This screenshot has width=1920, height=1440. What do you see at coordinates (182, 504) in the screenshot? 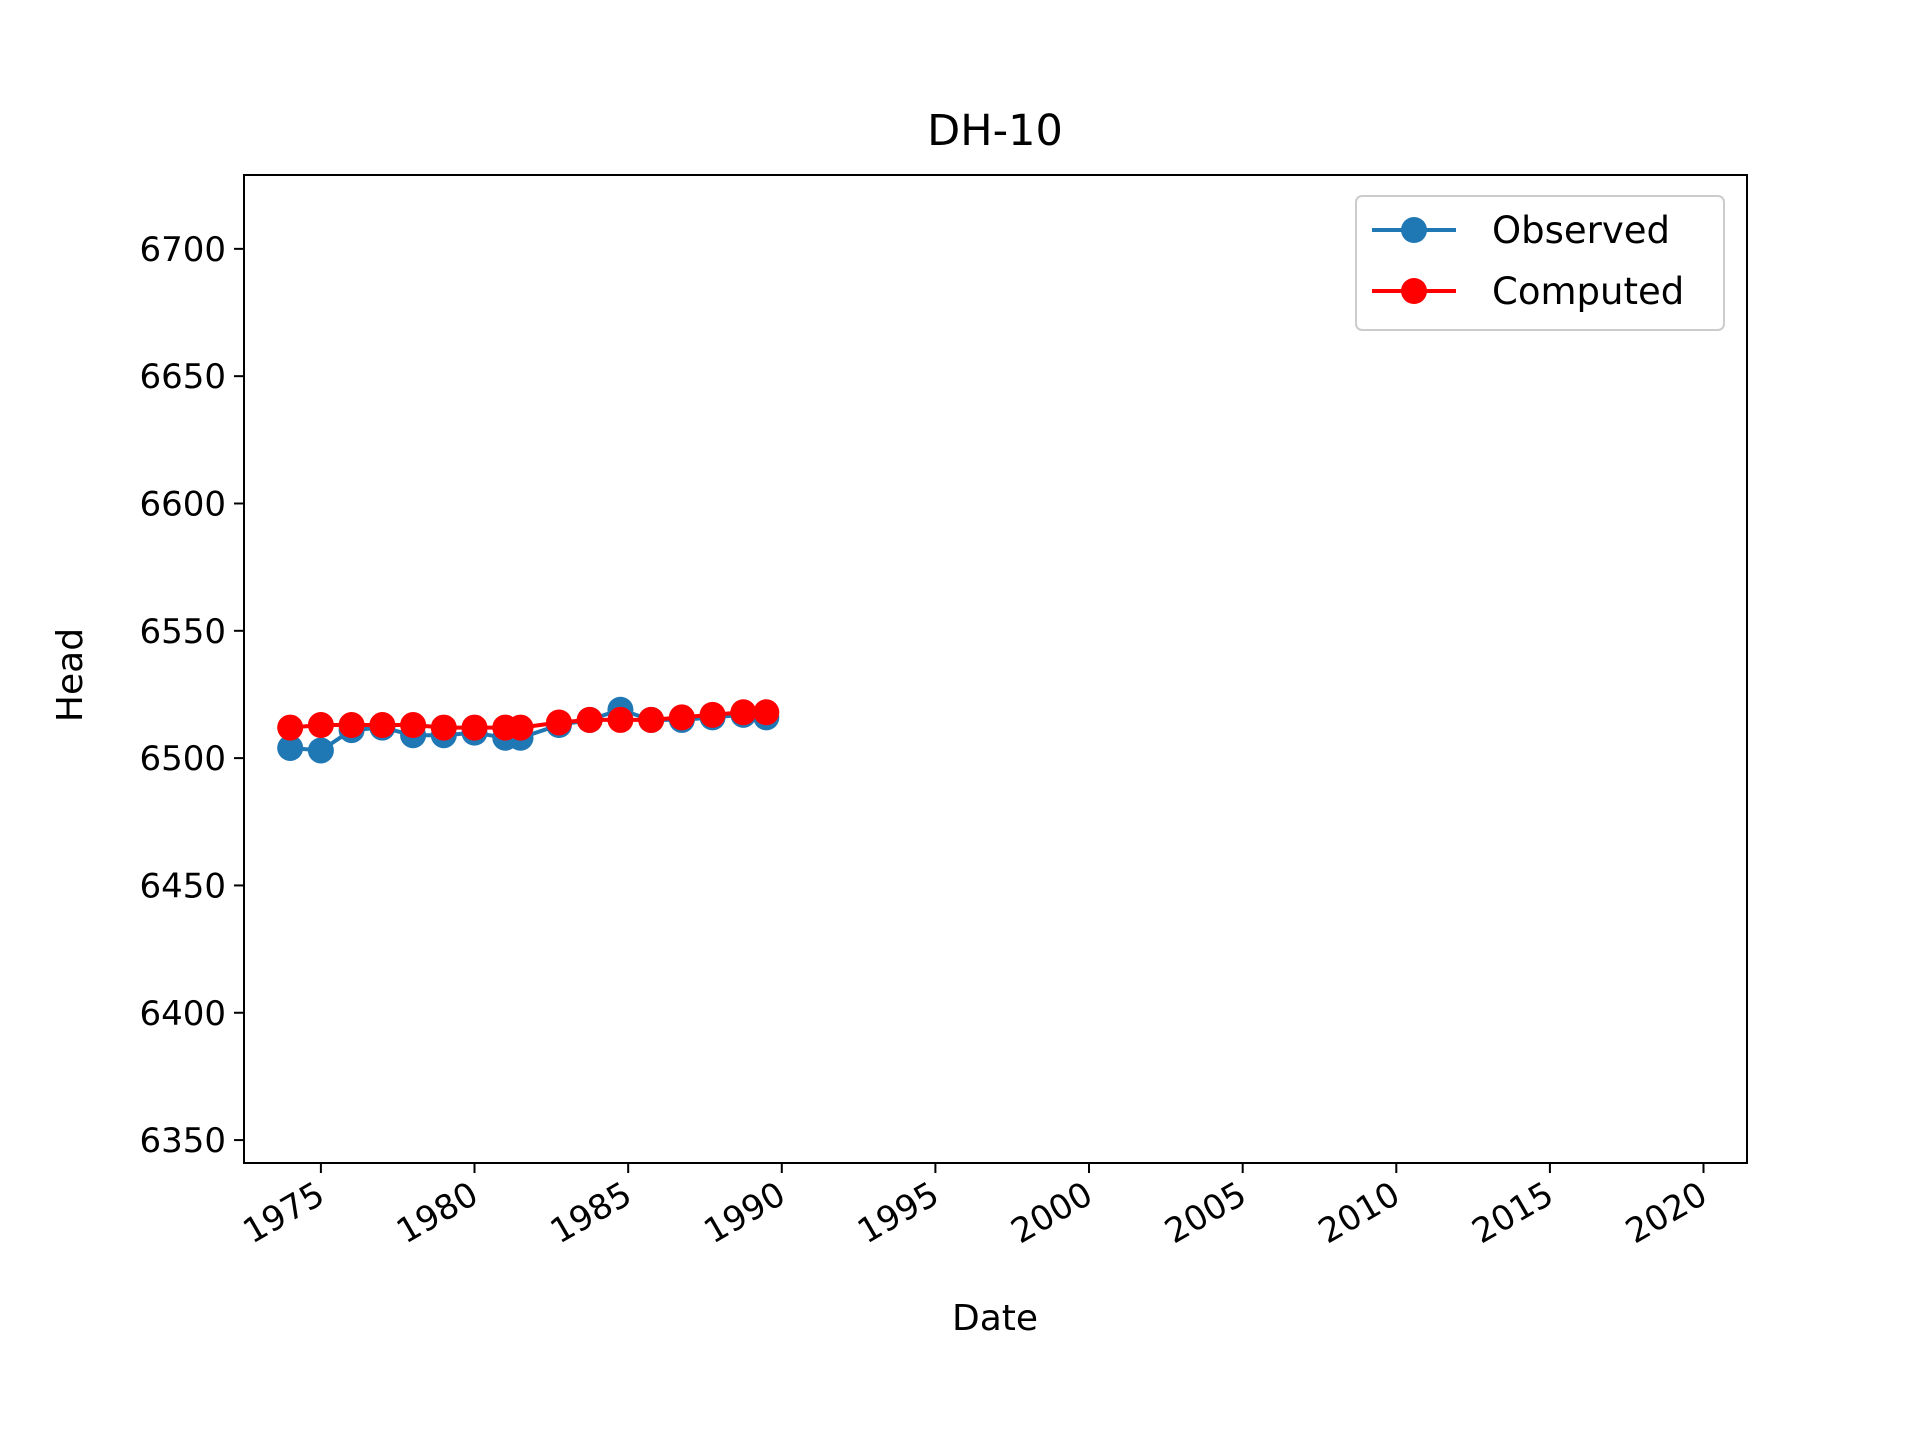
I see `y-tick-label: 6600` at bounding box center [182, 504].